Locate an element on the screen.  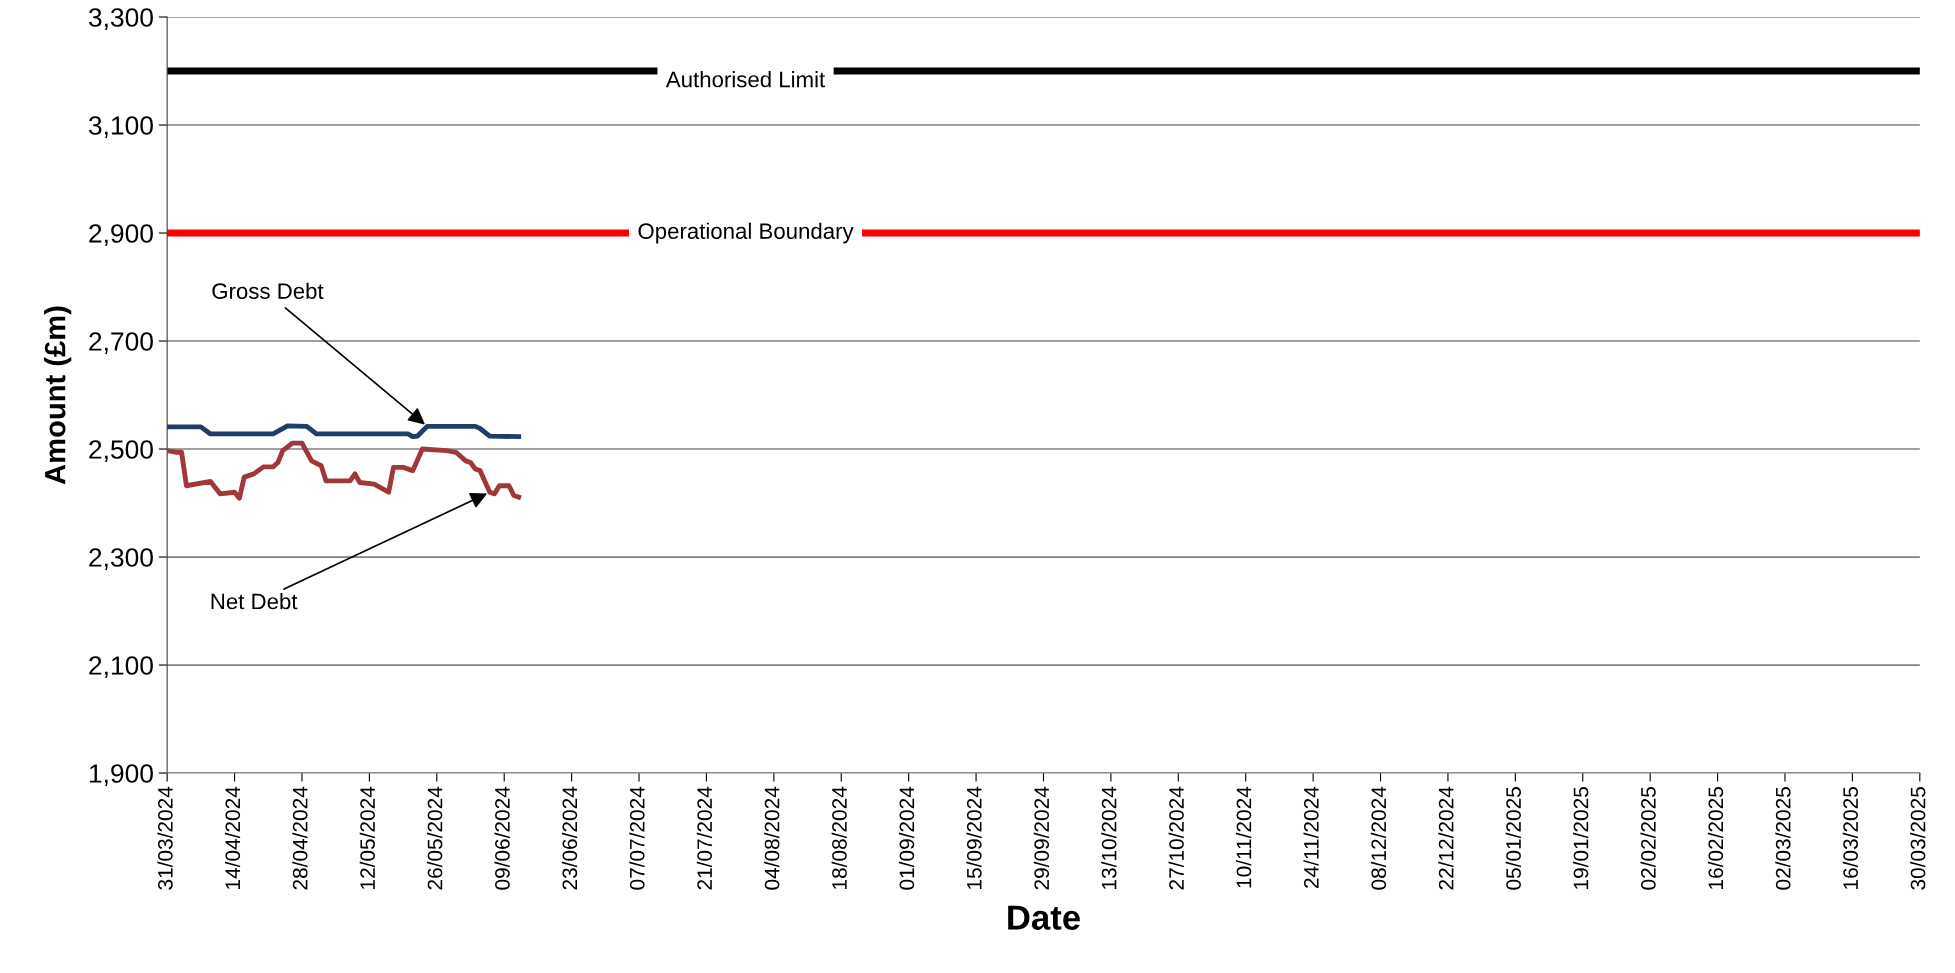
y-tick-label: 2,100 is located at coordinates (121, 667).